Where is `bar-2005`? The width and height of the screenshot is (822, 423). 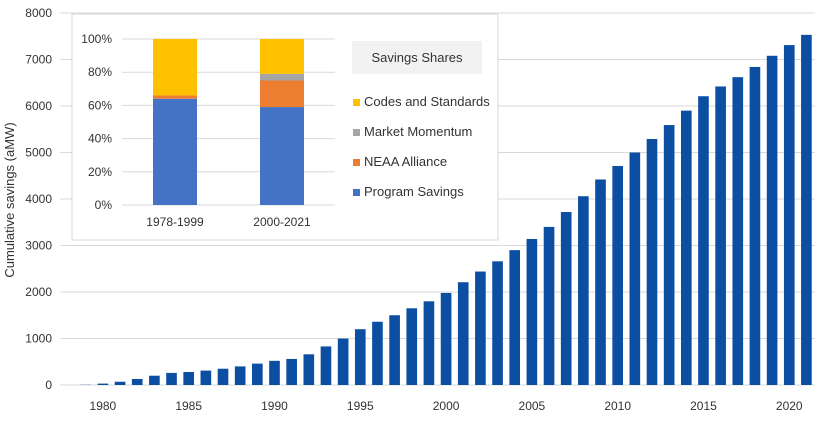
bar-2005 is located at coordinates (532, 312).